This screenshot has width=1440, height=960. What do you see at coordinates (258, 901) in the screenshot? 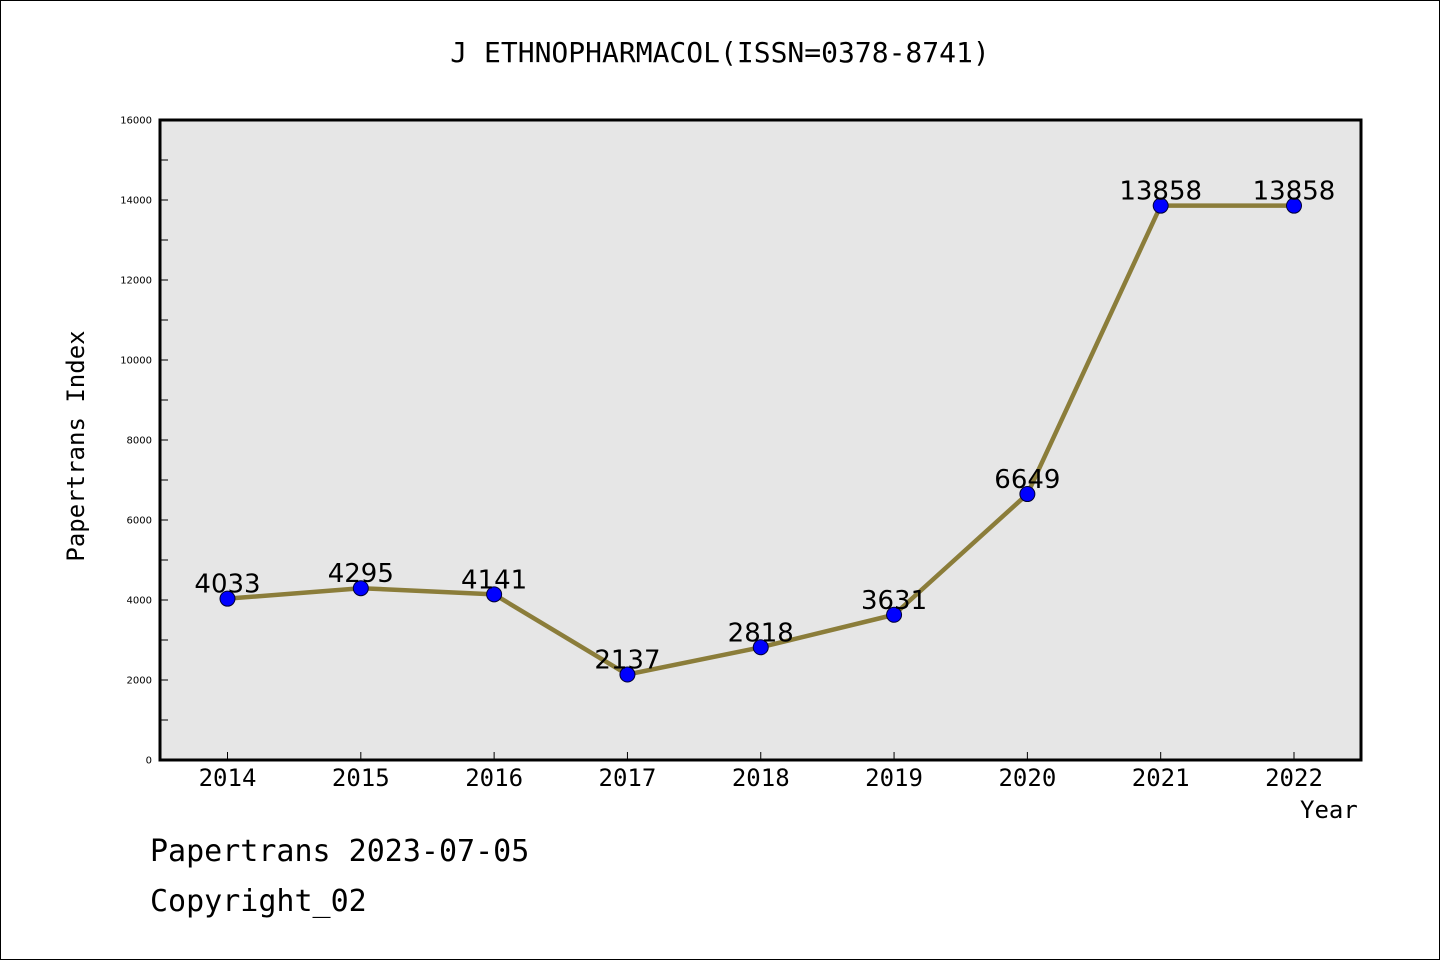
I see `footer-copyright: Copyright_02` at bounding box center [258, 901].